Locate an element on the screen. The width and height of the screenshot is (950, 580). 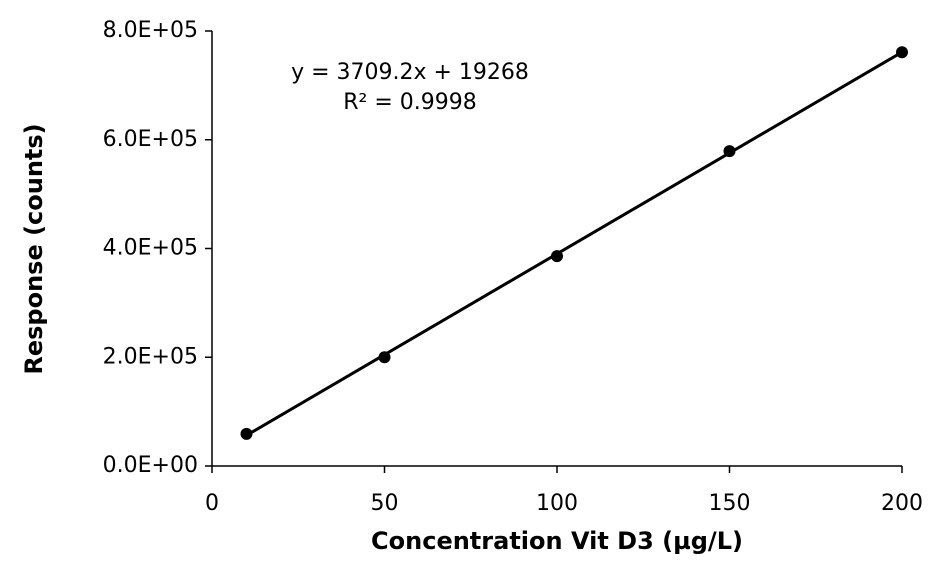
x-tick-label: 200 is located at coordinates (902, 503).